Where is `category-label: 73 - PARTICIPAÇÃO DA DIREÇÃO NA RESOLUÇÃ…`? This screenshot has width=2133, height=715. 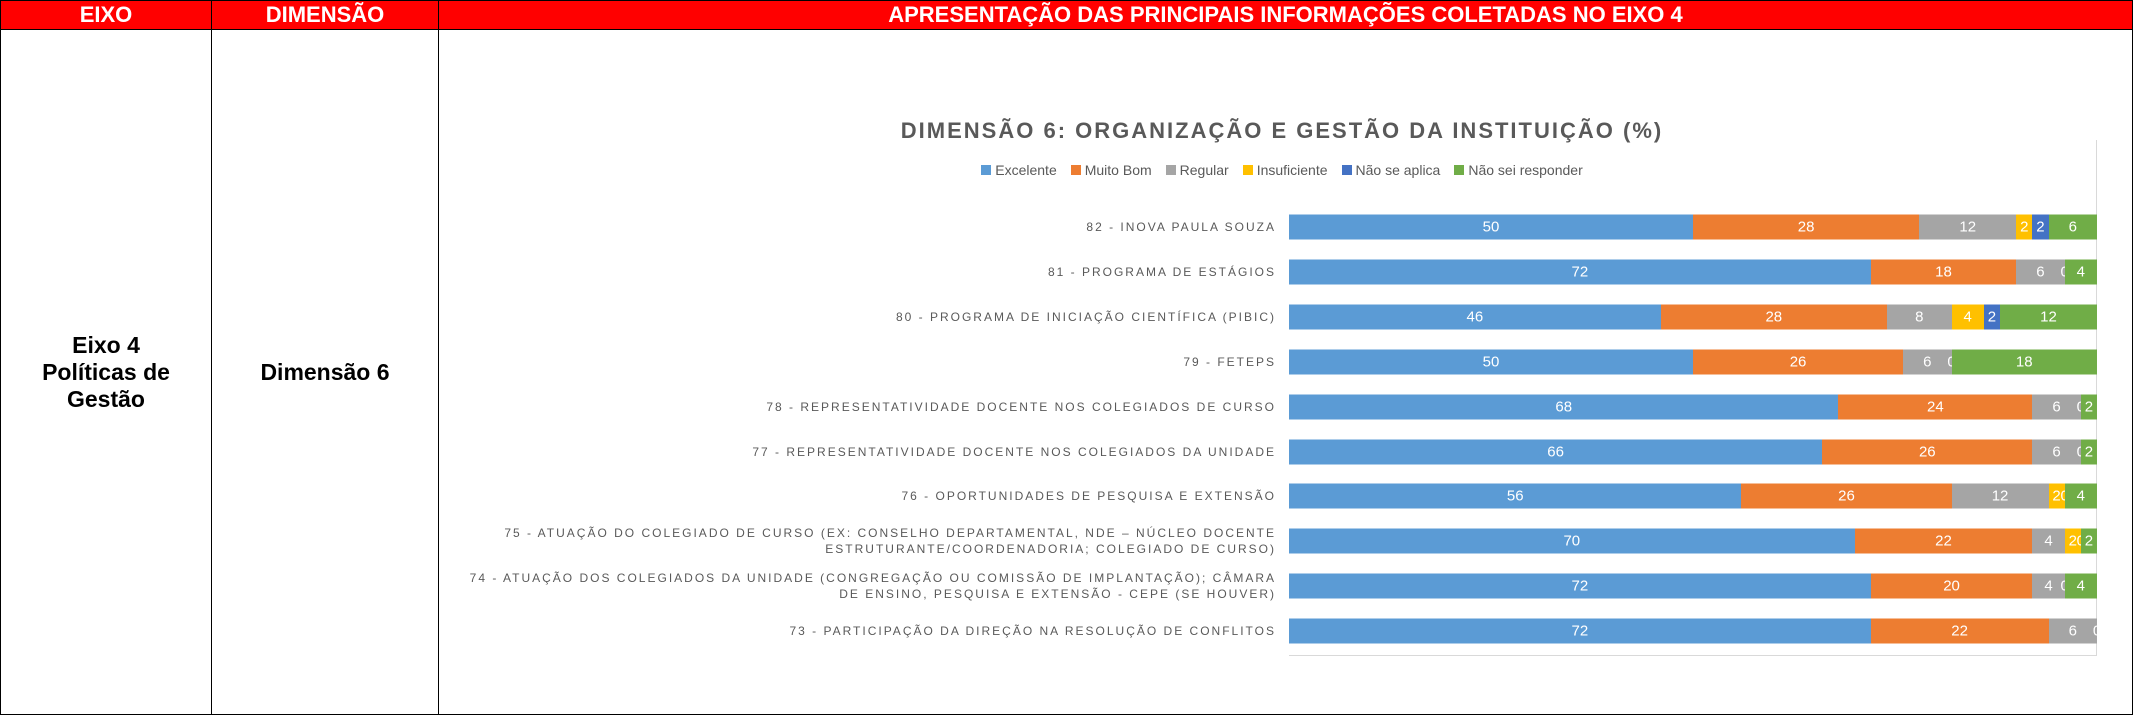 category-label: 73 - PARTICIPAÇÃO DA DIREÇÃO NA RESOLUÇÃ… is located at coordinates (1032, 631).